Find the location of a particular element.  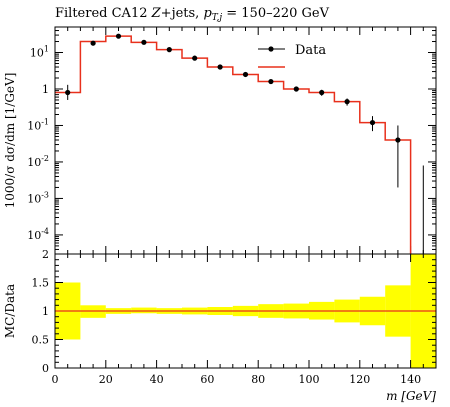

y-tick-label: 10¹ is located at coordinates (39, 52).